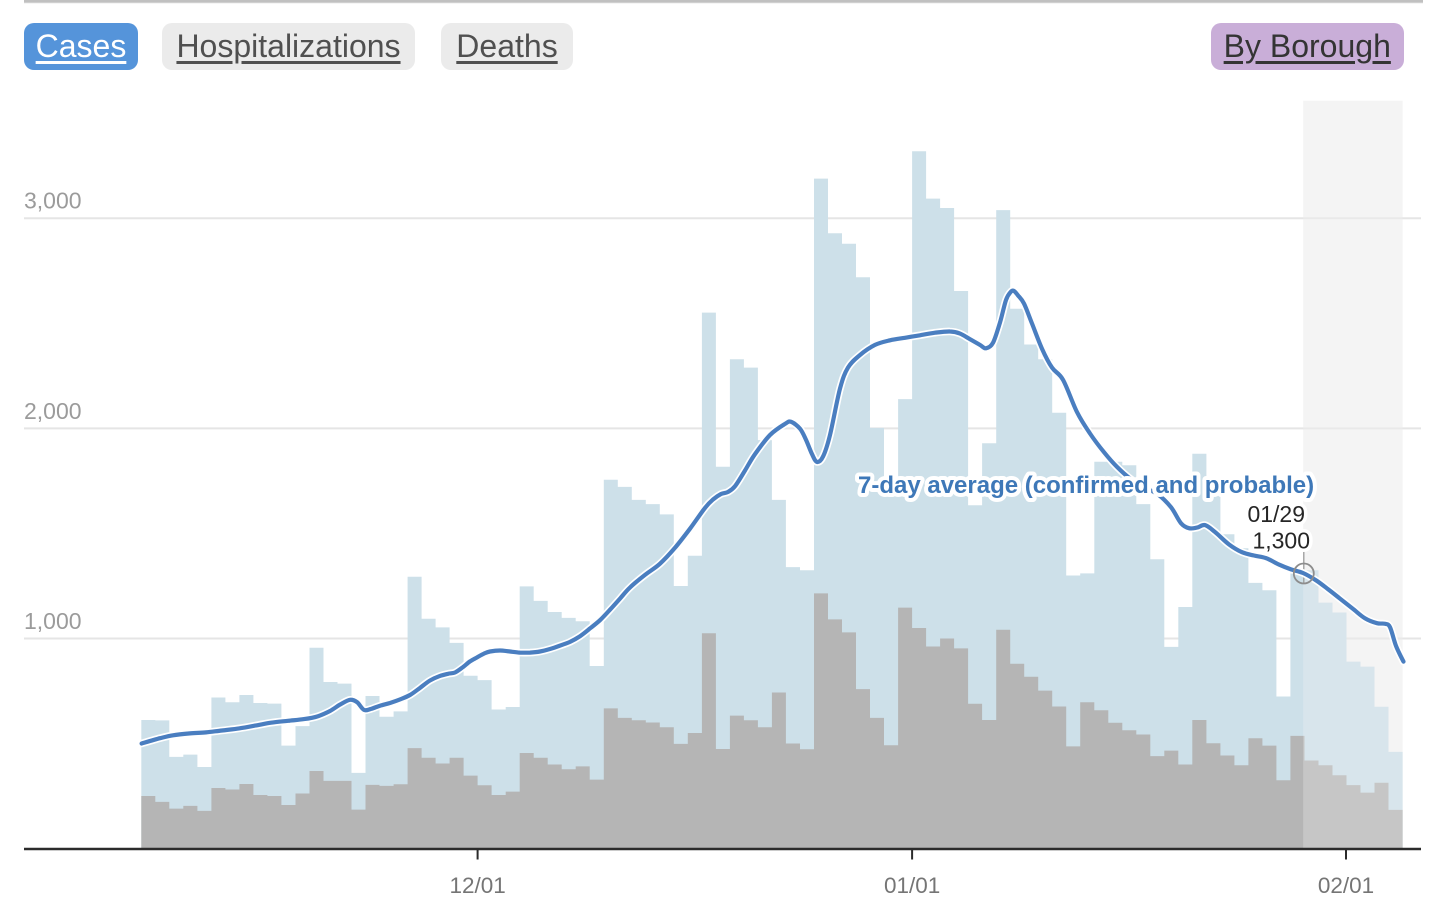 The image size is (1450, 912). What do you see at coordinates (1346, 885) in the screenshot?
I see `svg-text: 02/01` at bounding box center [1346, 885].